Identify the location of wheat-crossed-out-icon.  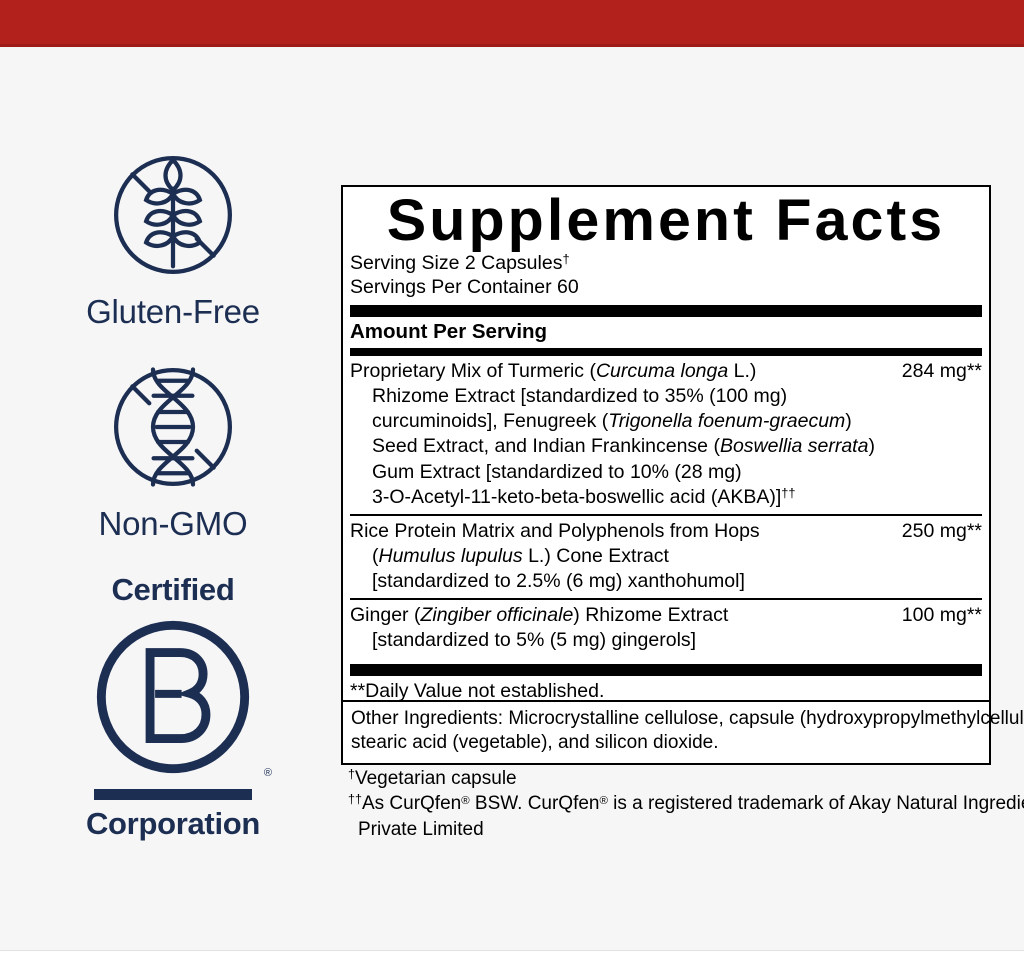
(173, 215).